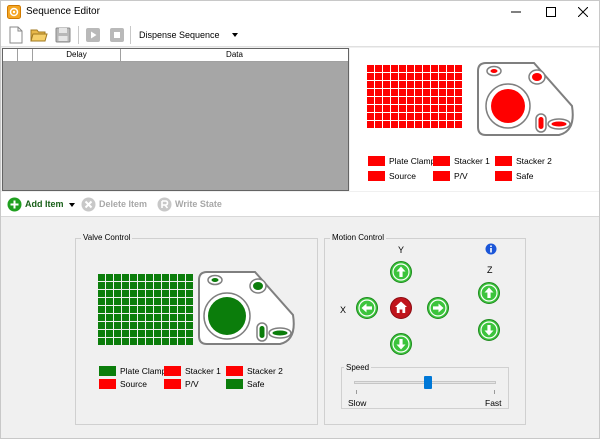  I want to click on valve-swatch, so click(107, 371).